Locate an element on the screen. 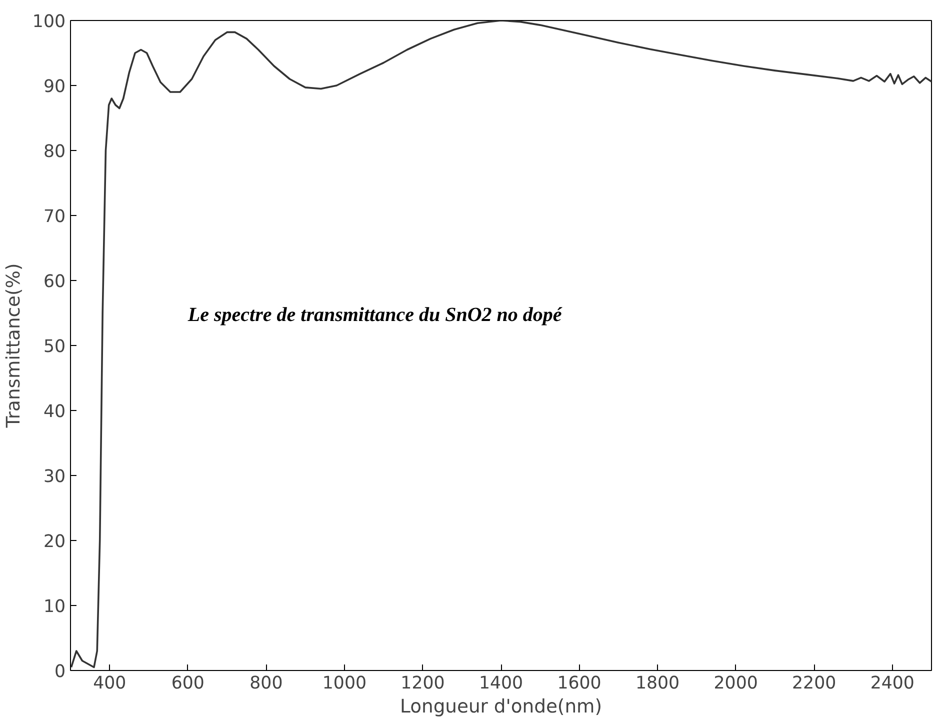  y-tick-label: 10 is located at coordinates (54, 607).